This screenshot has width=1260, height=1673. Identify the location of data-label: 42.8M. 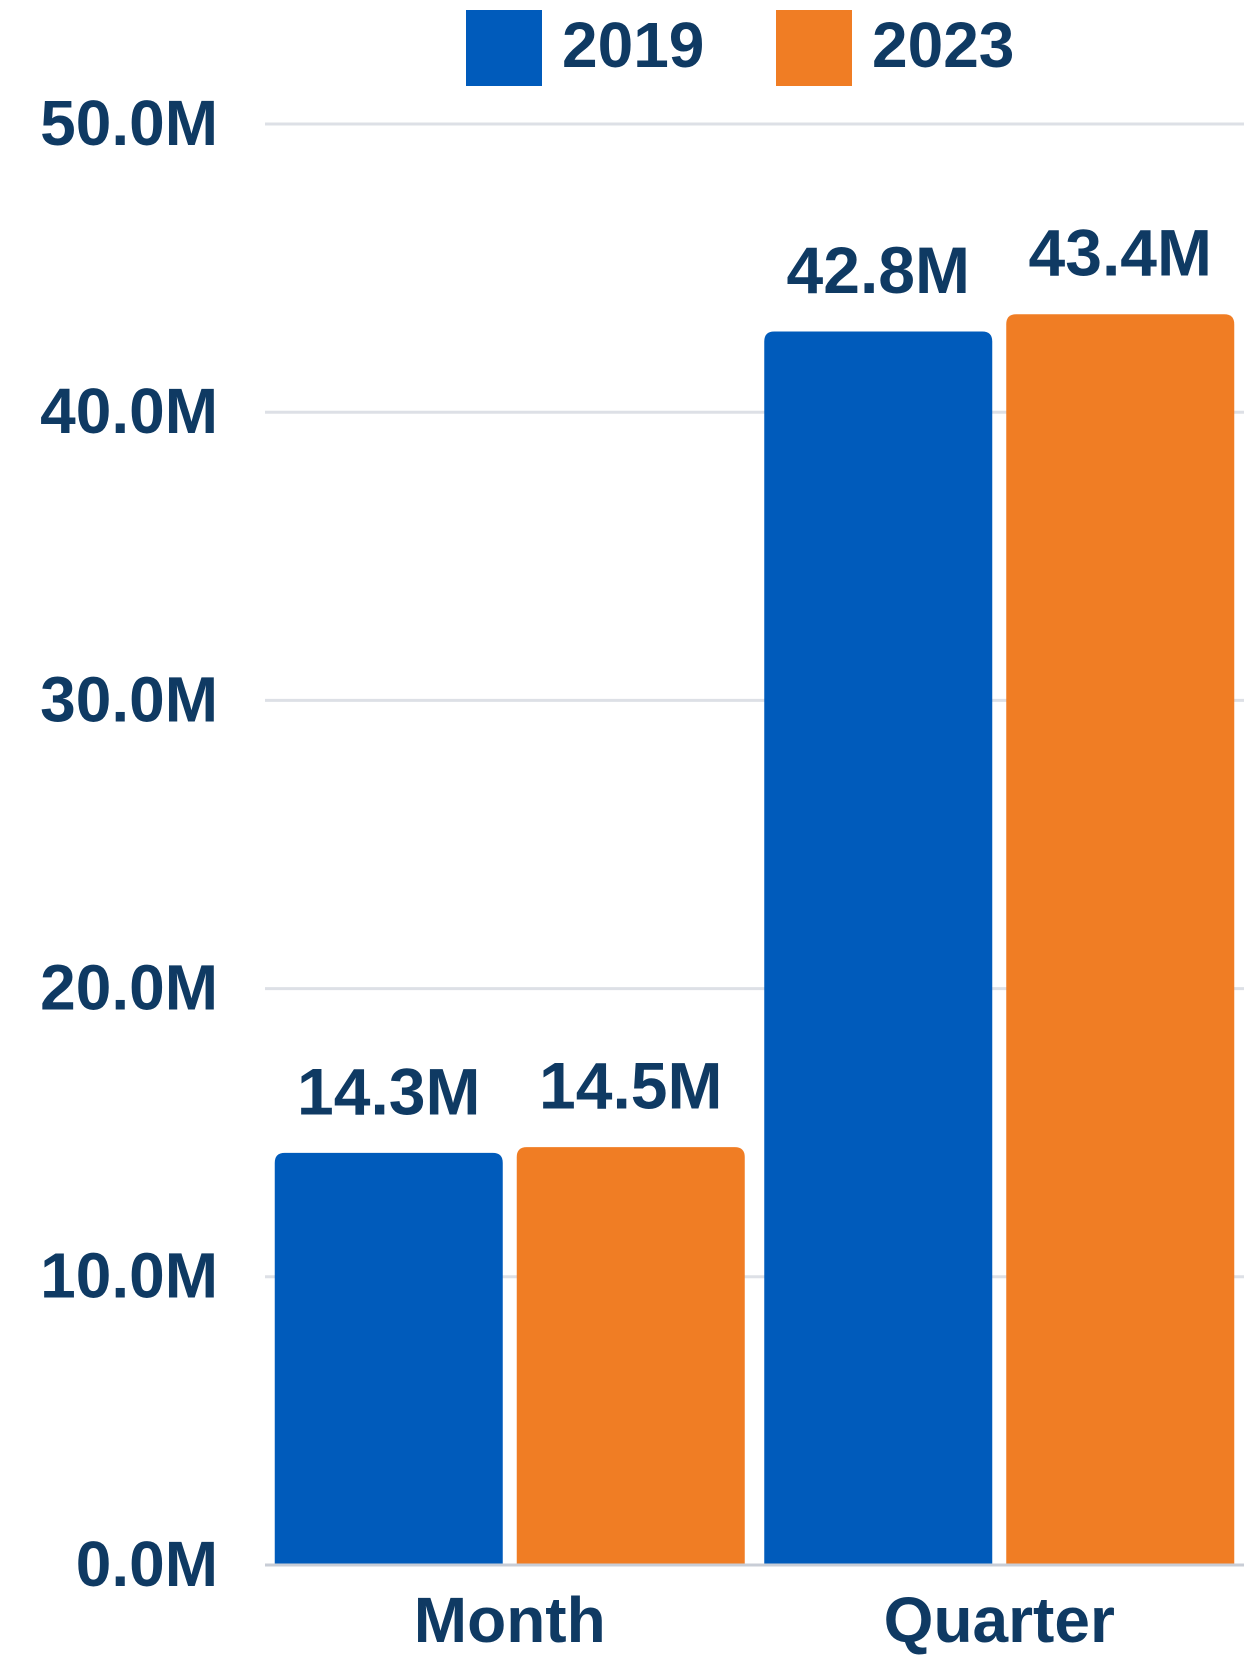
(878, 270).